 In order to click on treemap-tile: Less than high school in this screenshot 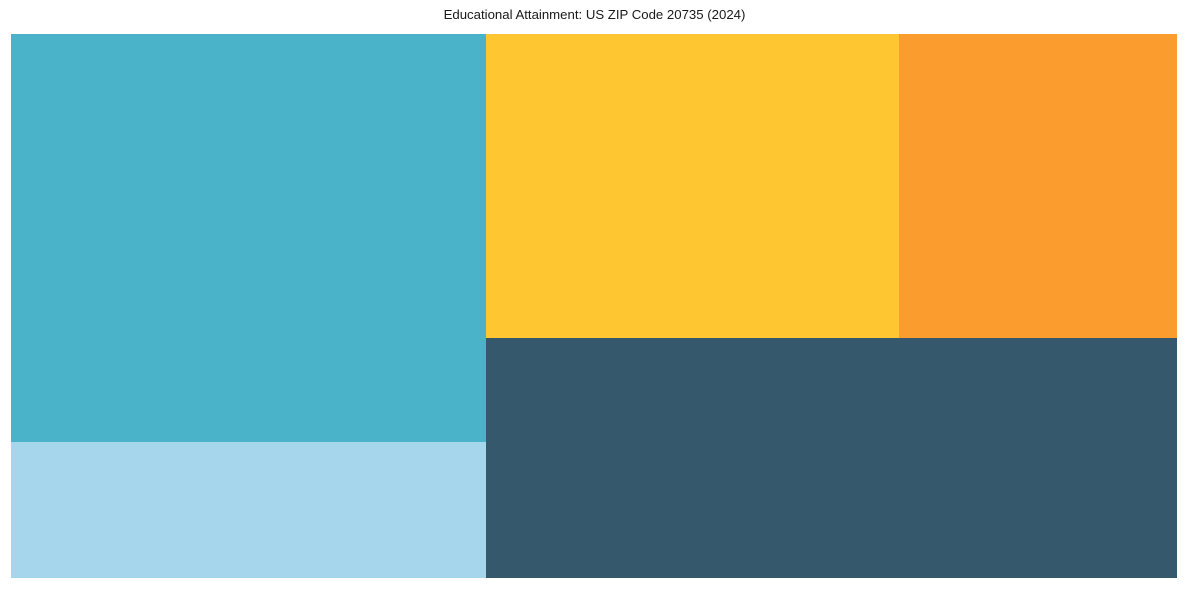, I will do `click(248, 510)`.